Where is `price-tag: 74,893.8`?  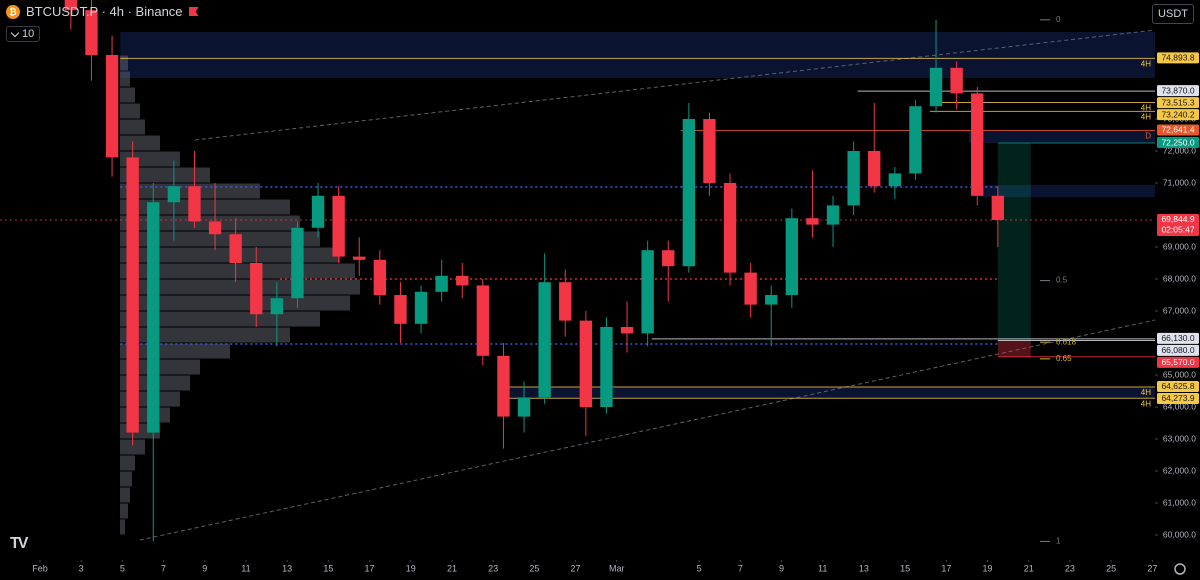
price-tag: 74,893.8 is located at coordinates (1178, 58).